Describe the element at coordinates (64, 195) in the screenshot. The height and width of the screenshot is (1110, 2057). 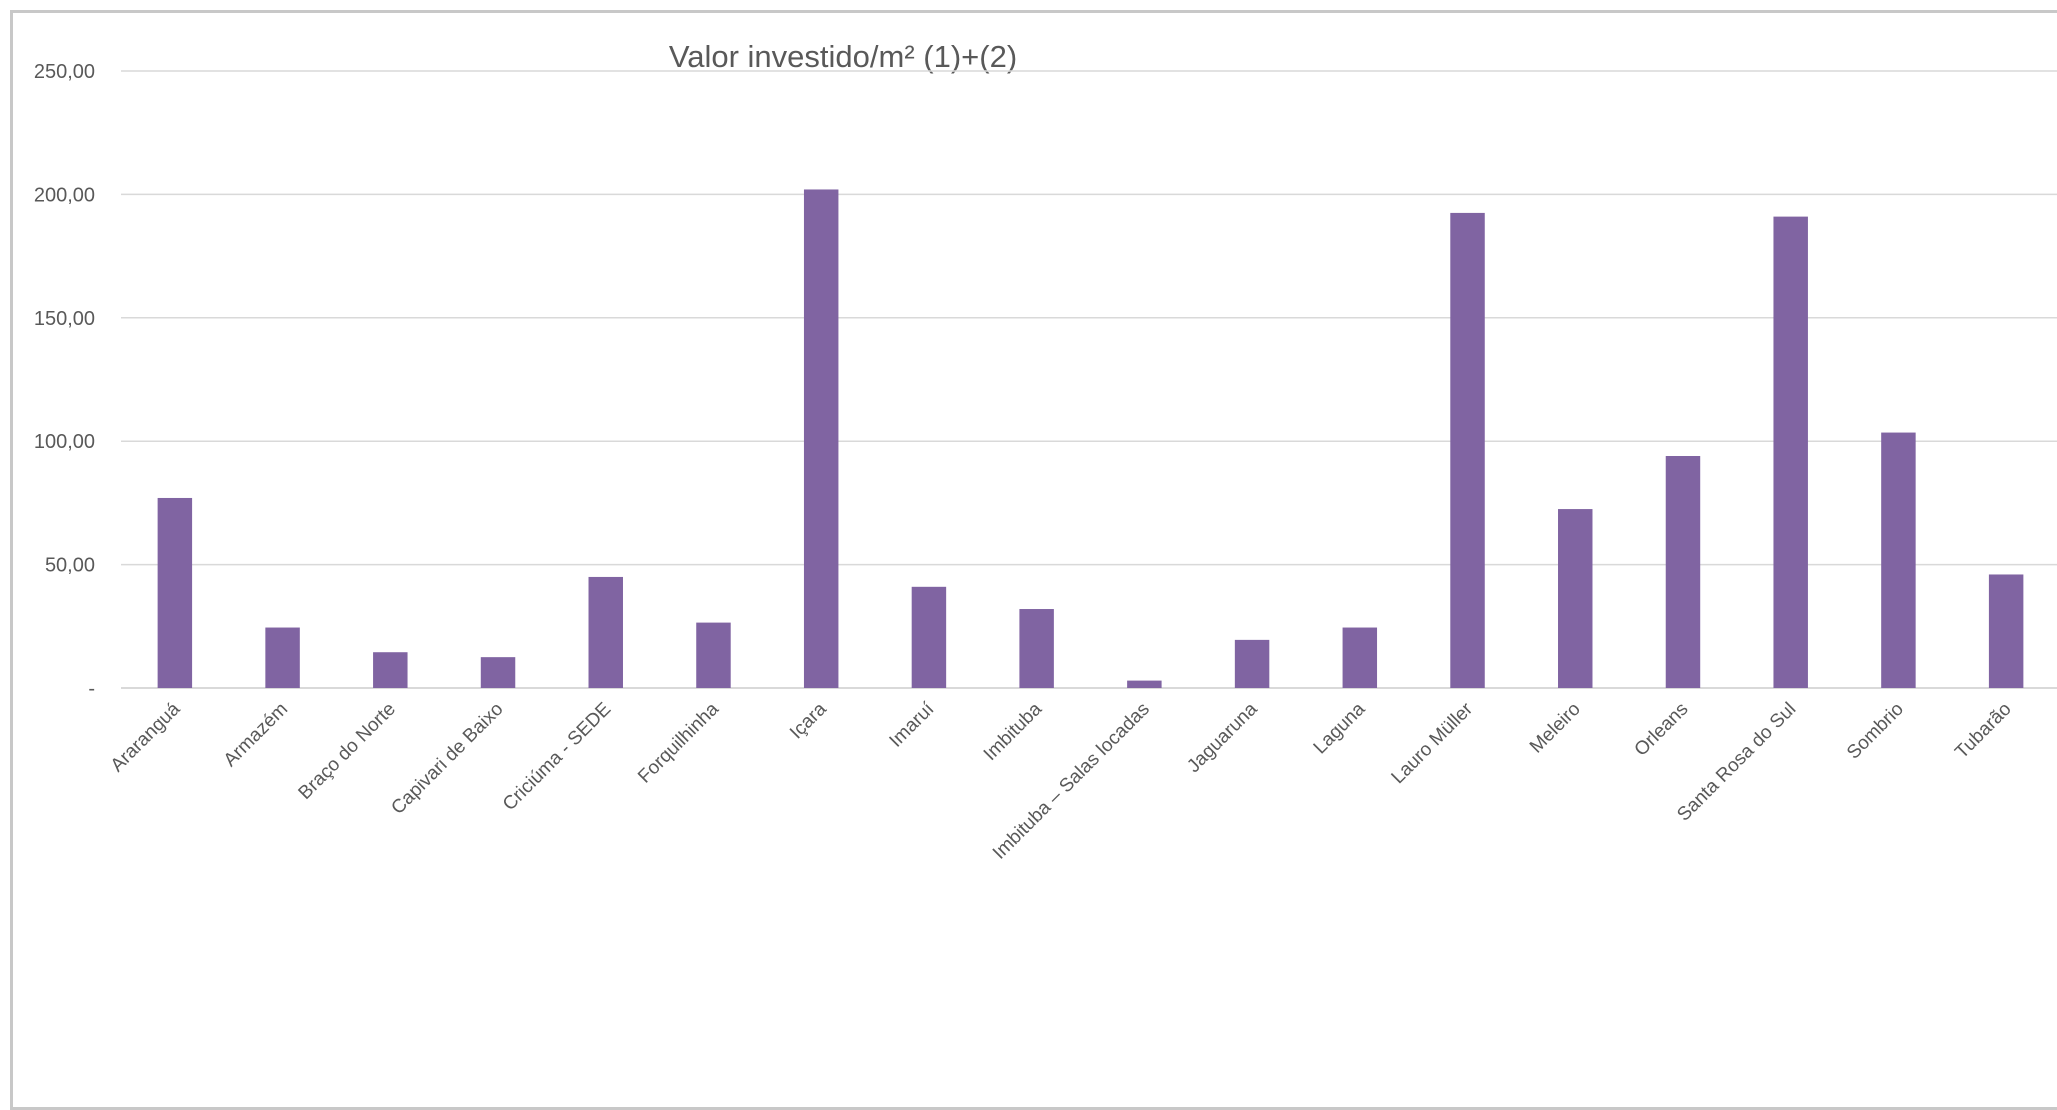
I see `y-tick-label: 200,00` at that location.